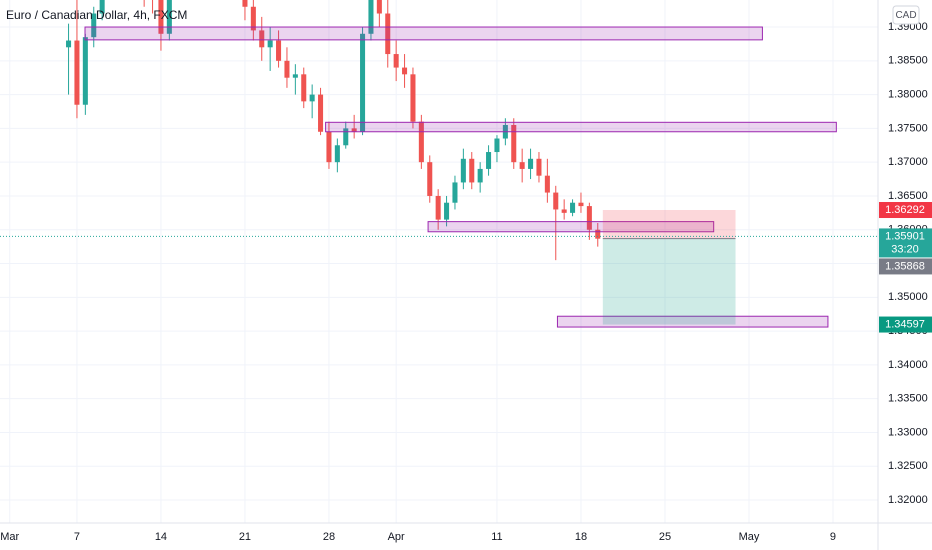 Image resolution: width=932 pixels, height=550 pixels. What do you see at coordinates (749, 537) in the screenshot?
I see `x-tick-label: May` at bounding box center [749, 537].